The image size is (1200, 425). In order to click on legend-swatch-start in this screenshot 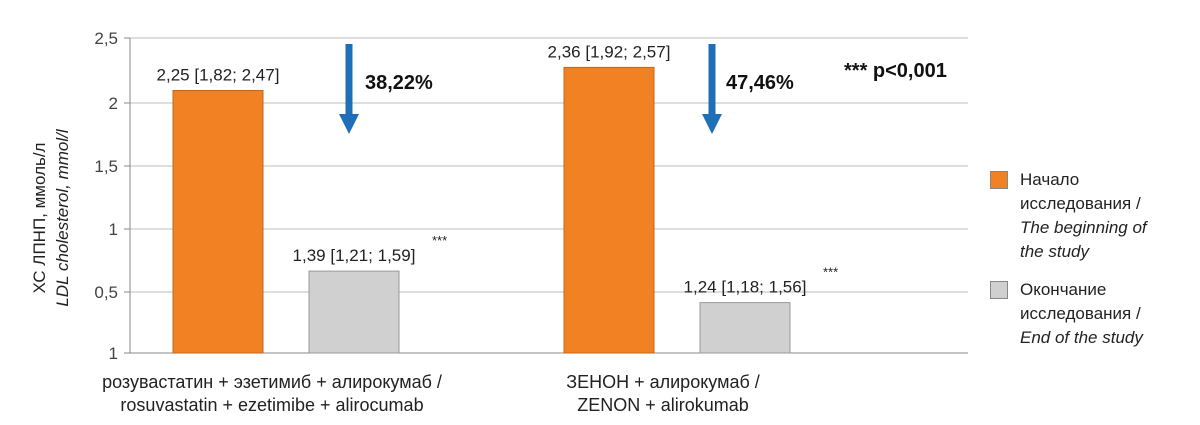, I will do `click(999, 180)`.